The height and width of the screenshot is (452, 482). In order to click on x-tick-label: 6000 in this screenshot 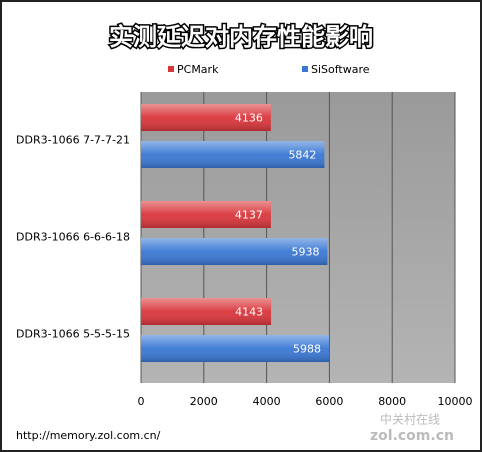, I will do `click(329, 401)`.